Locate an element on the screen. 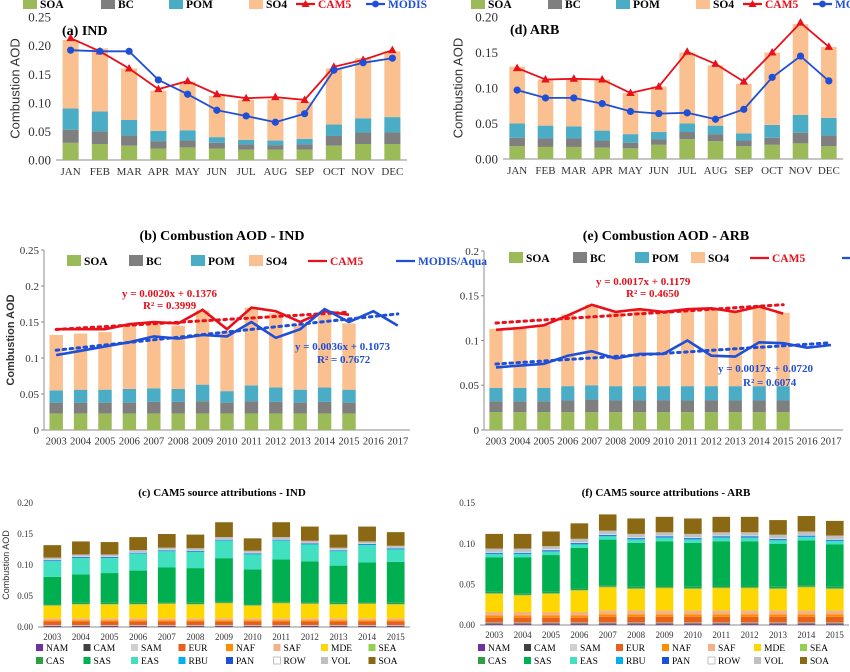 Image resolution: width=850 pixels, height=672 pixels. x-tick-label: NOV is located at coordinates (363, 172).